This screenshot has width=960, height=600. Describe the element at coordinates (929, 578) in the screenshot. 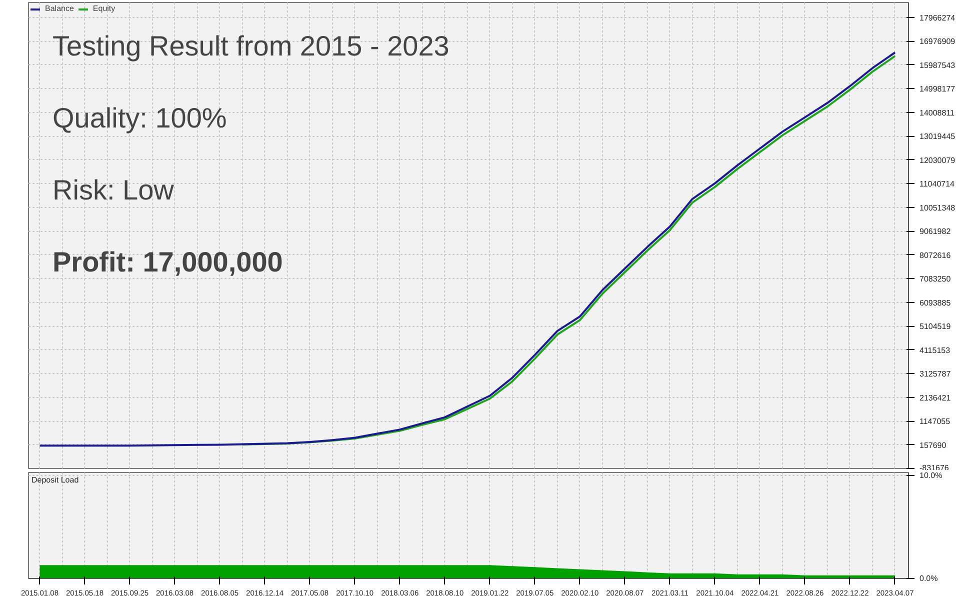

I see `y-tick-label: 0.0%` at that location.